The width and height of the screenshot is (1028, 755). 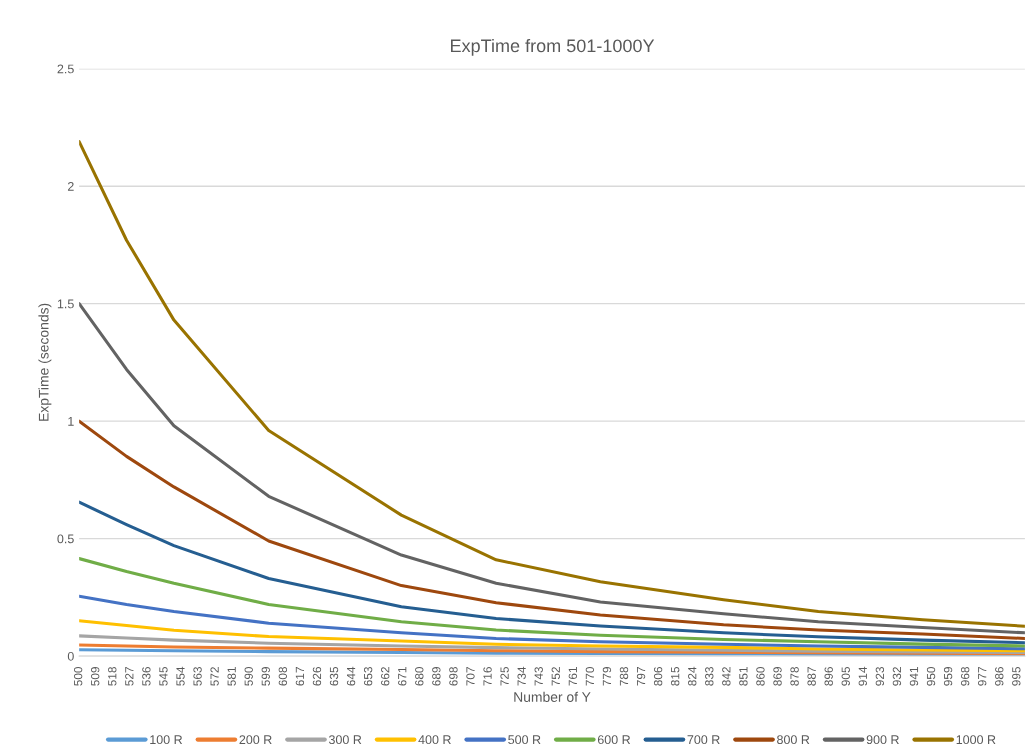 I want to click on x-tick-label: 536, so click(x=146, y=676).